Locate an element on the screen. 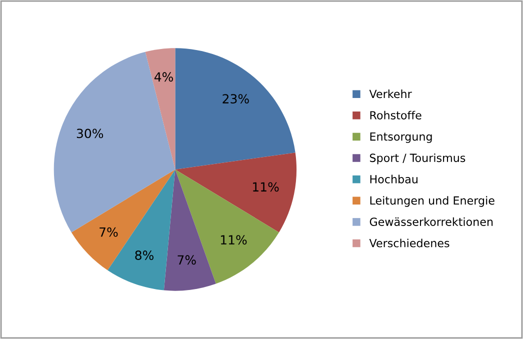 The width and height of the screenshot is (523, 339). legend-label: Verkehr is located at coordinates (390, 94).